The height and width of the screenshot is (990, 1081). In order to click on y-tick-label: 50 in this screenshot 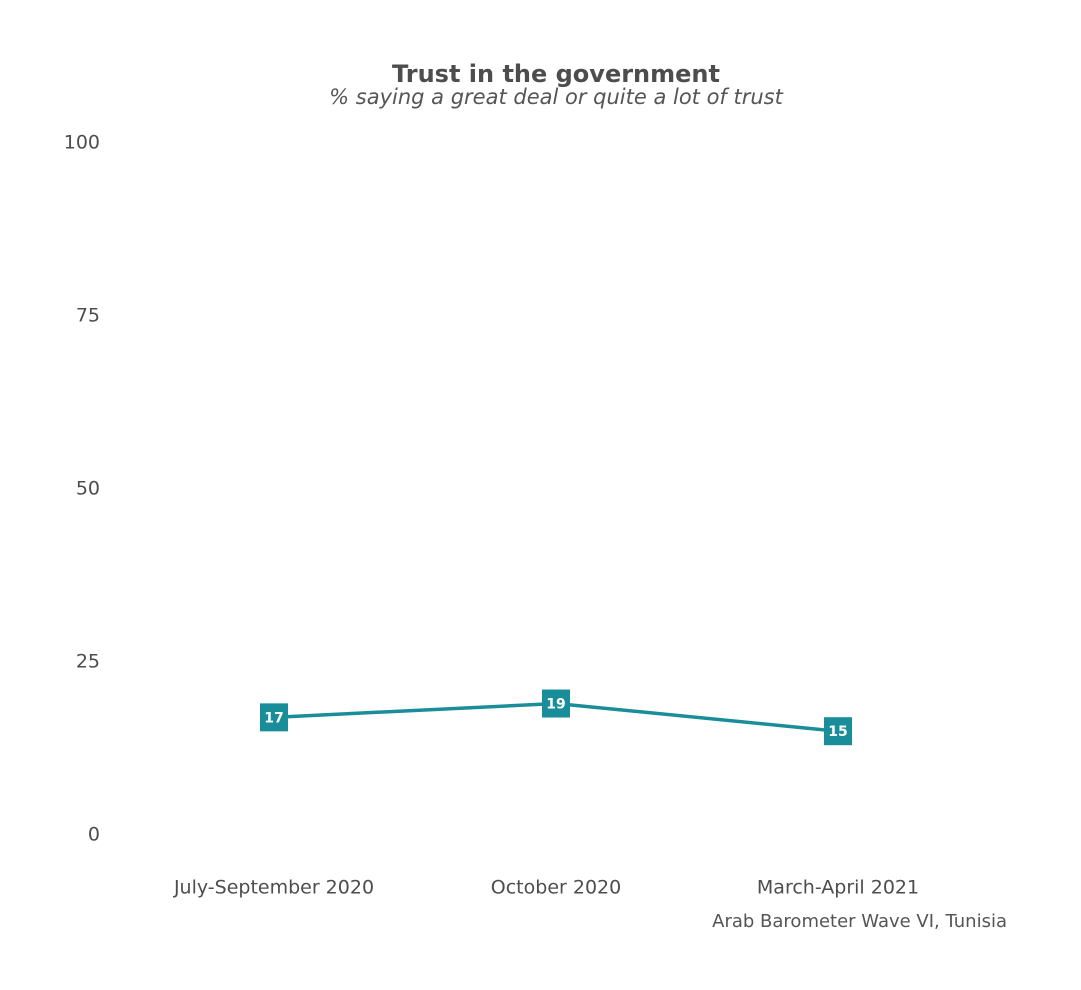, I will do `click(88, 489)`.